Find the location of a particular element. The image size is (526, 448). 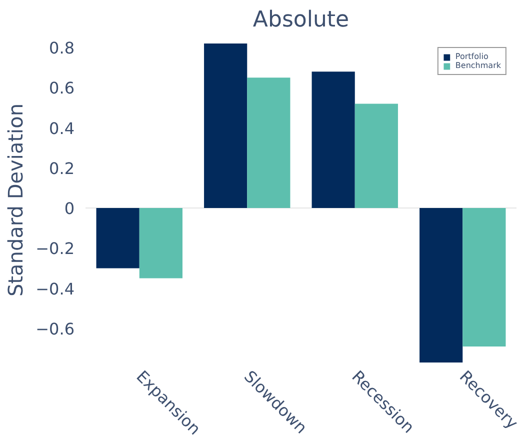

y-tick-label: 0.4 is located at coordinates (62, 128).